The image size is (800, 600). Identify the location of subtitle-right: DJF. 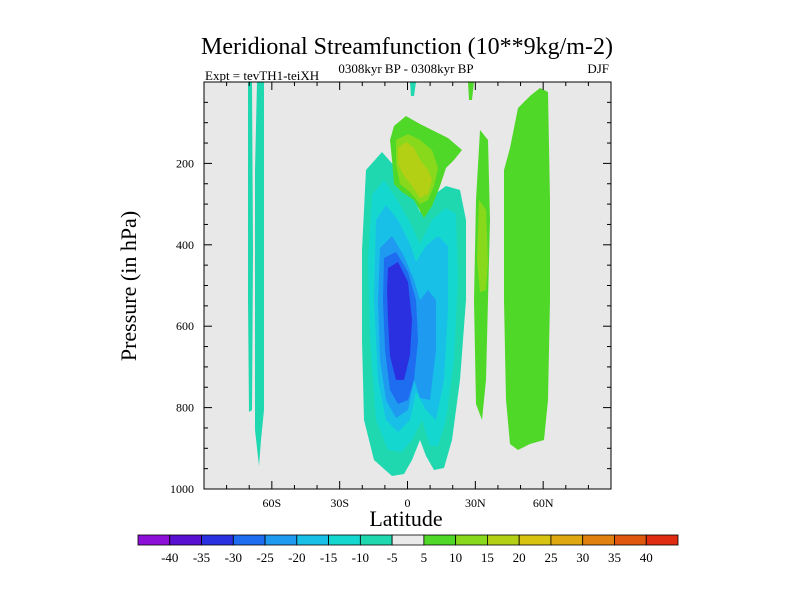
(598, 68).